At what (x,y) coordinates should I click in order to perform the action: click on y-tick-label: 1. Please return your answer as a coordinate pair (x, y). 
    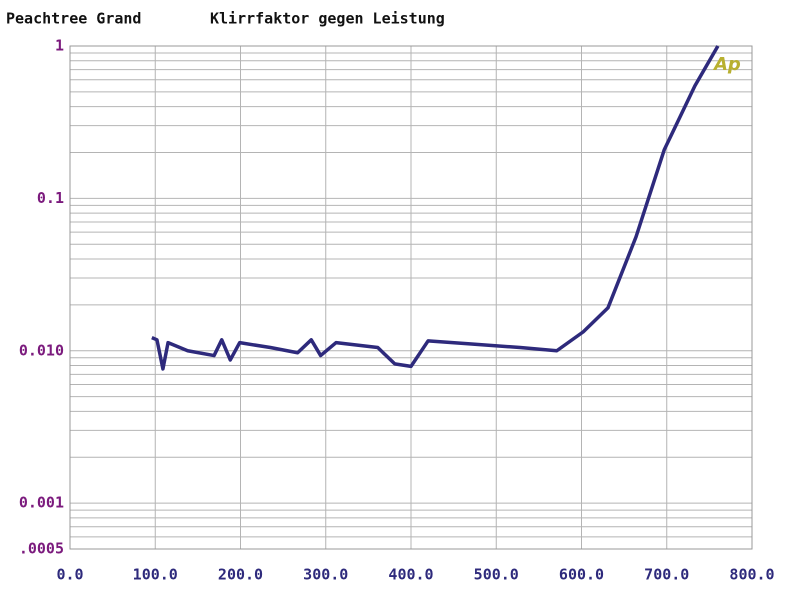
    Looking at the image, I should click on (59, 46).